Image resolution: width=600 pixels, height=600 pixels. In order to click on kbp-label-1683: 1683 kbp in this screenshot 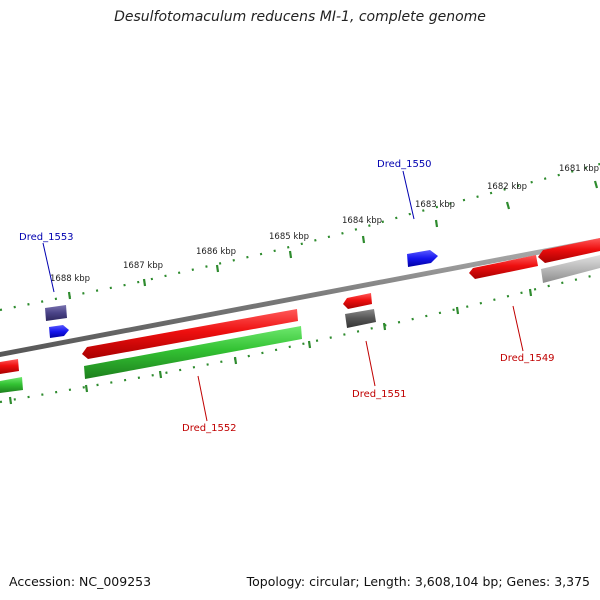, I will do `click(435, 205)`.